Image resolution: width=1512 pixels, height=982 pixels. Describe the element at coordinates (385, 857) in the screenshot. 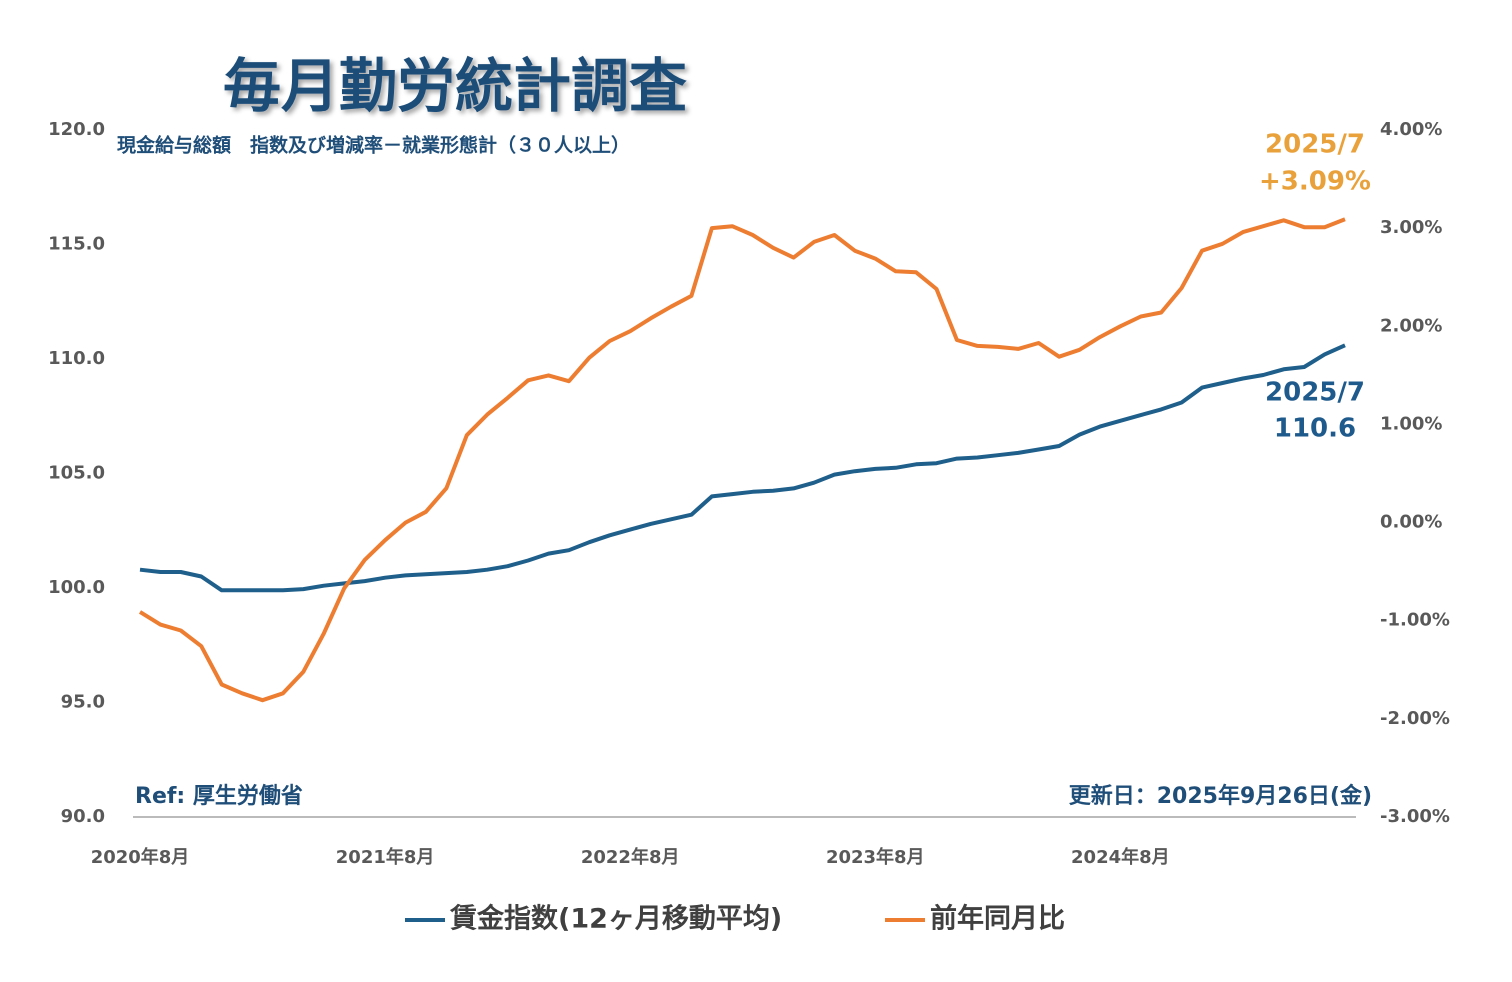

I see `x-tick-label: 2021年8月` at that location.